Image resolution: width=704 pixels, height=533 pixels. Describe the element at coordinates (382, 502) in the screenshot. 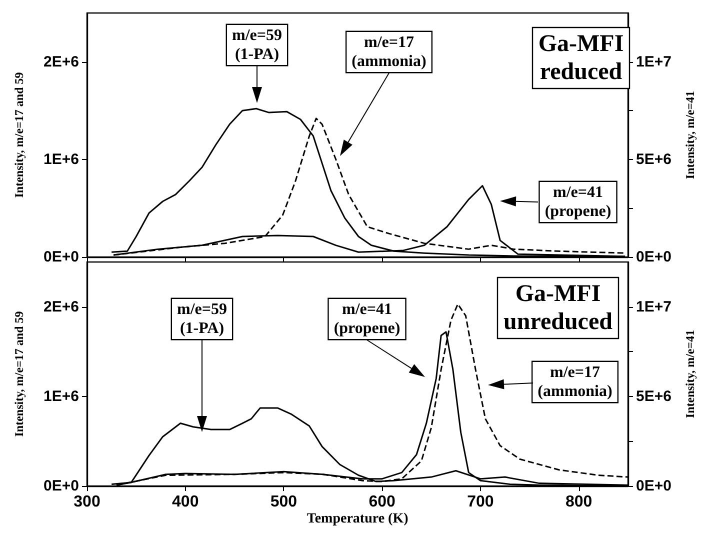

I see `x-tick-label: 600` at that location.